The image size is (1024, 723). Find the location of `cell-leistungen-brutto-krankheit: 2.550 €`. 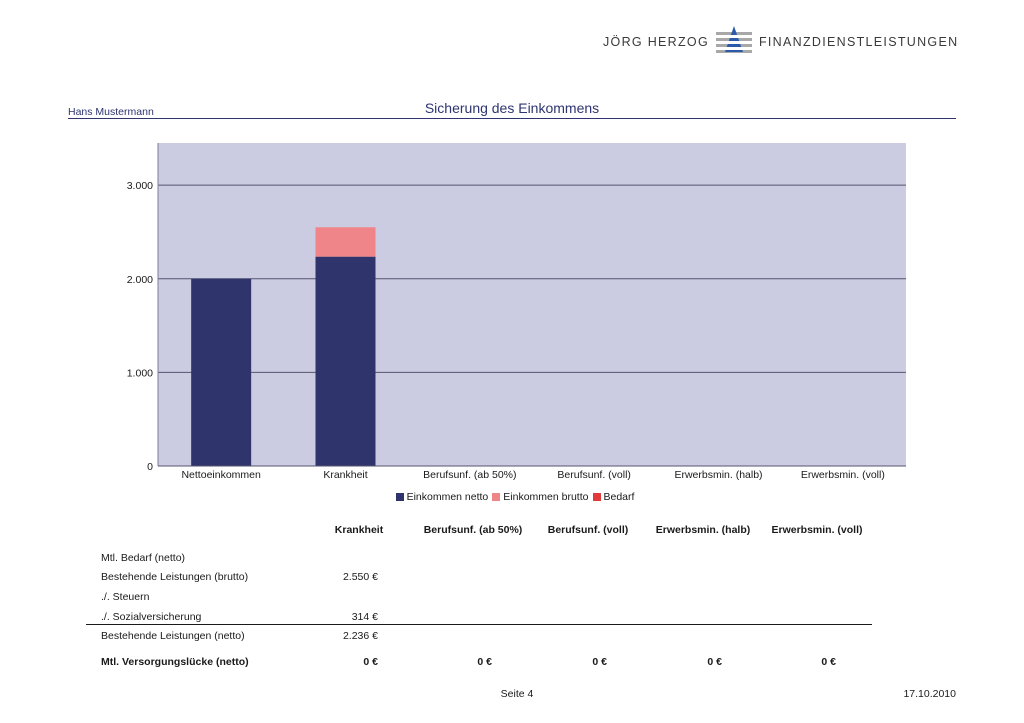

cell-leistungen-brutto-krankheit: 2.550 € is located at coordinates (360, 577).